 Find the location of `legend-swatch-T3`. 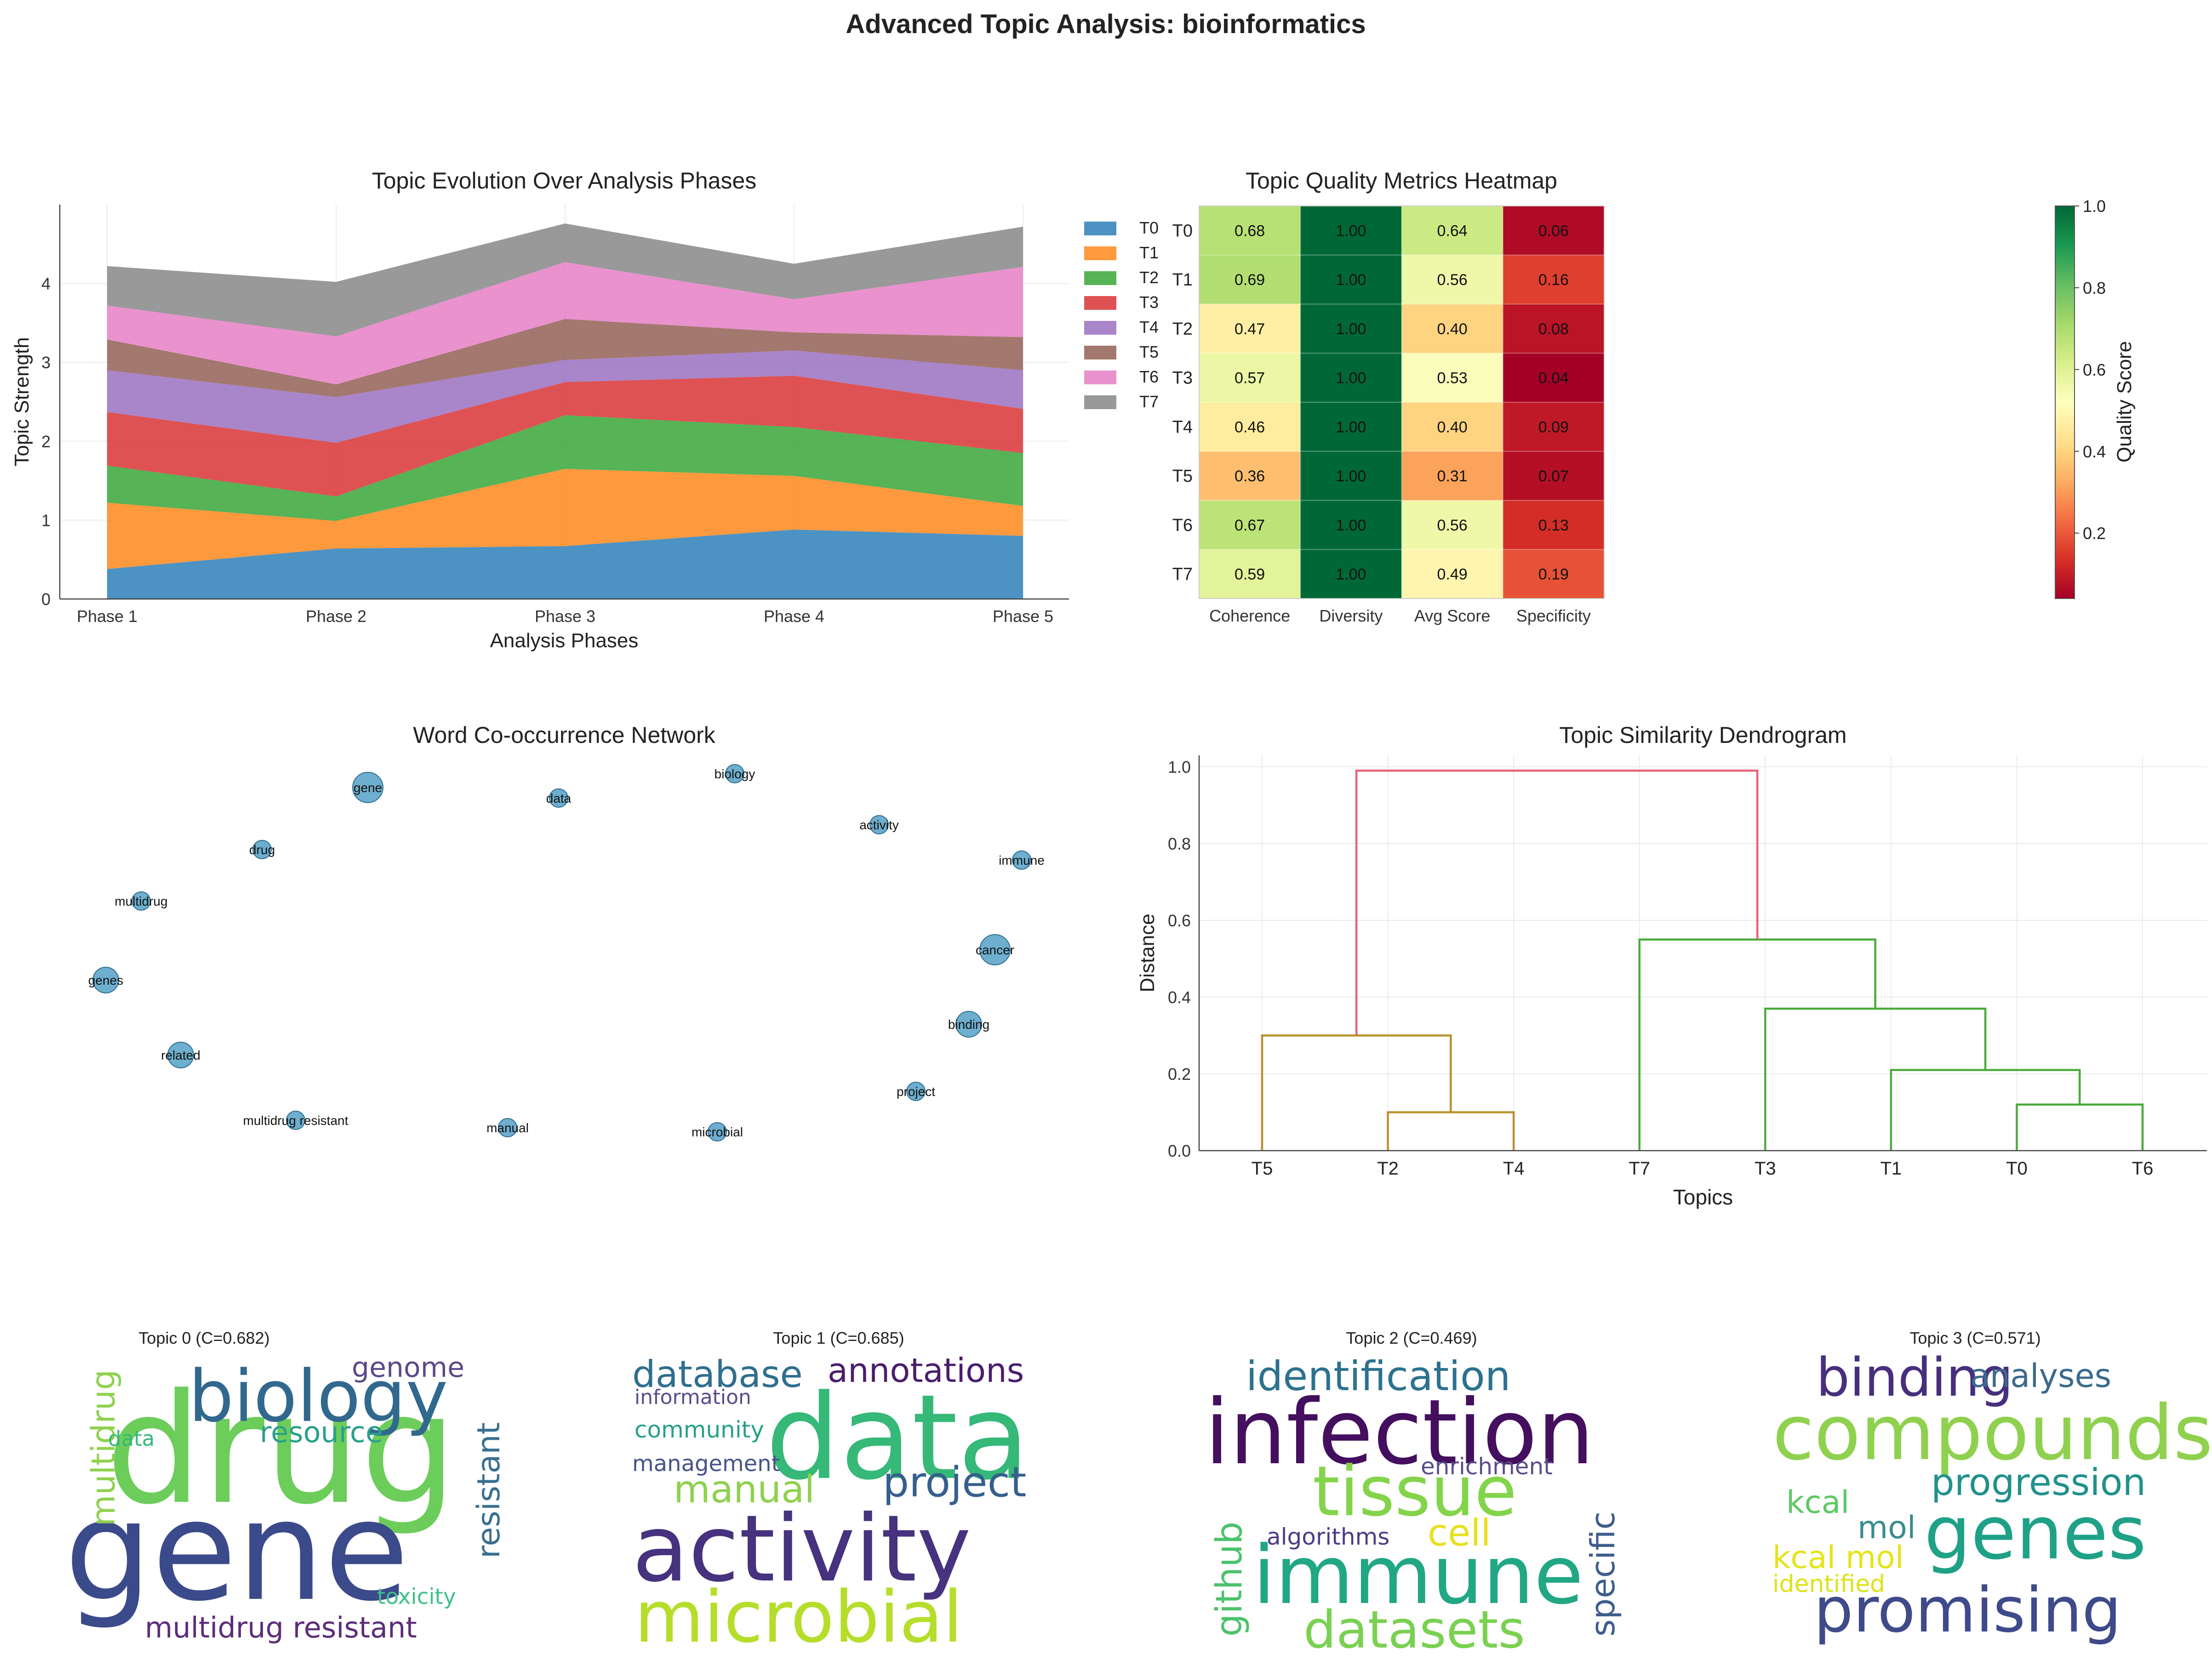

legend-swatch-T3 is located at coordinates (1100, 303).